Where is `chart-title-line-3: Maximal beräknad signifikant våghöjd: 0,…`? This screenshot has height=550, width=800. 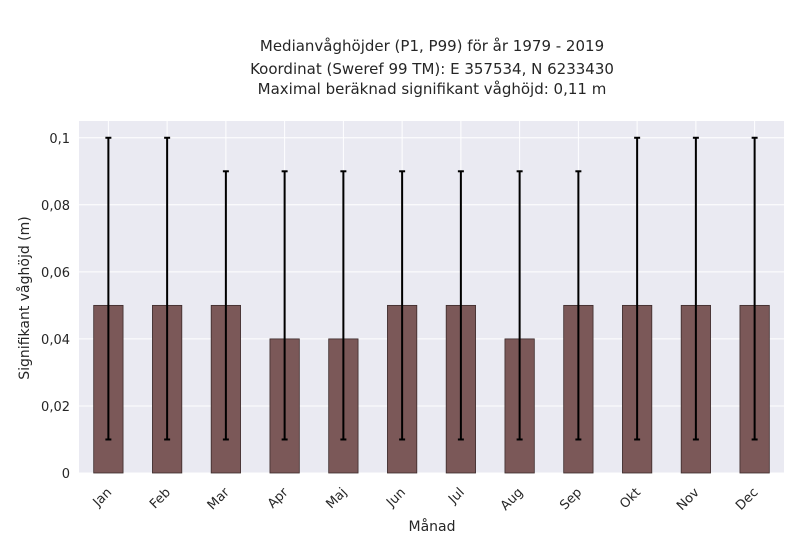
chart-title-line-3: Maximal beräknad signifikant våghöjd: 0,… is located at coordinates (432, 89).